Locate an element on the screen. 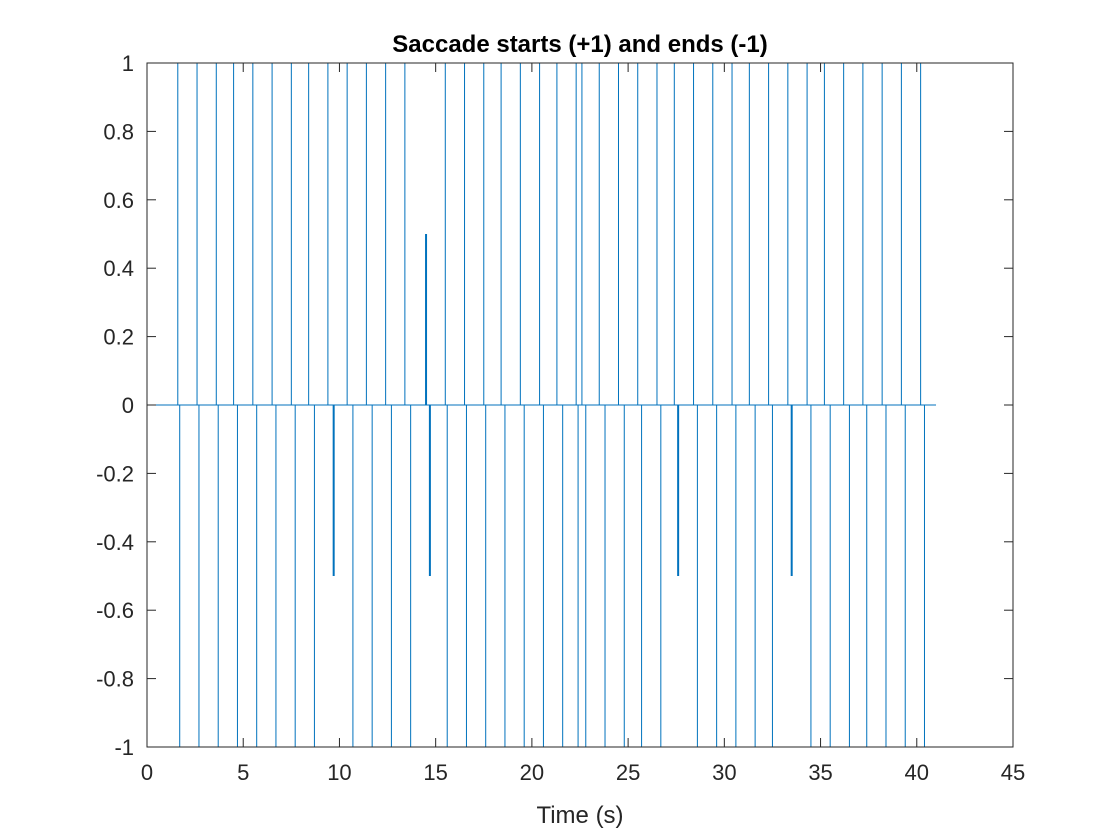 Image resolution: width=1120 pixels, height=840 pixels. y-tick-label: -0.2 is located at coordinates (115, 473).